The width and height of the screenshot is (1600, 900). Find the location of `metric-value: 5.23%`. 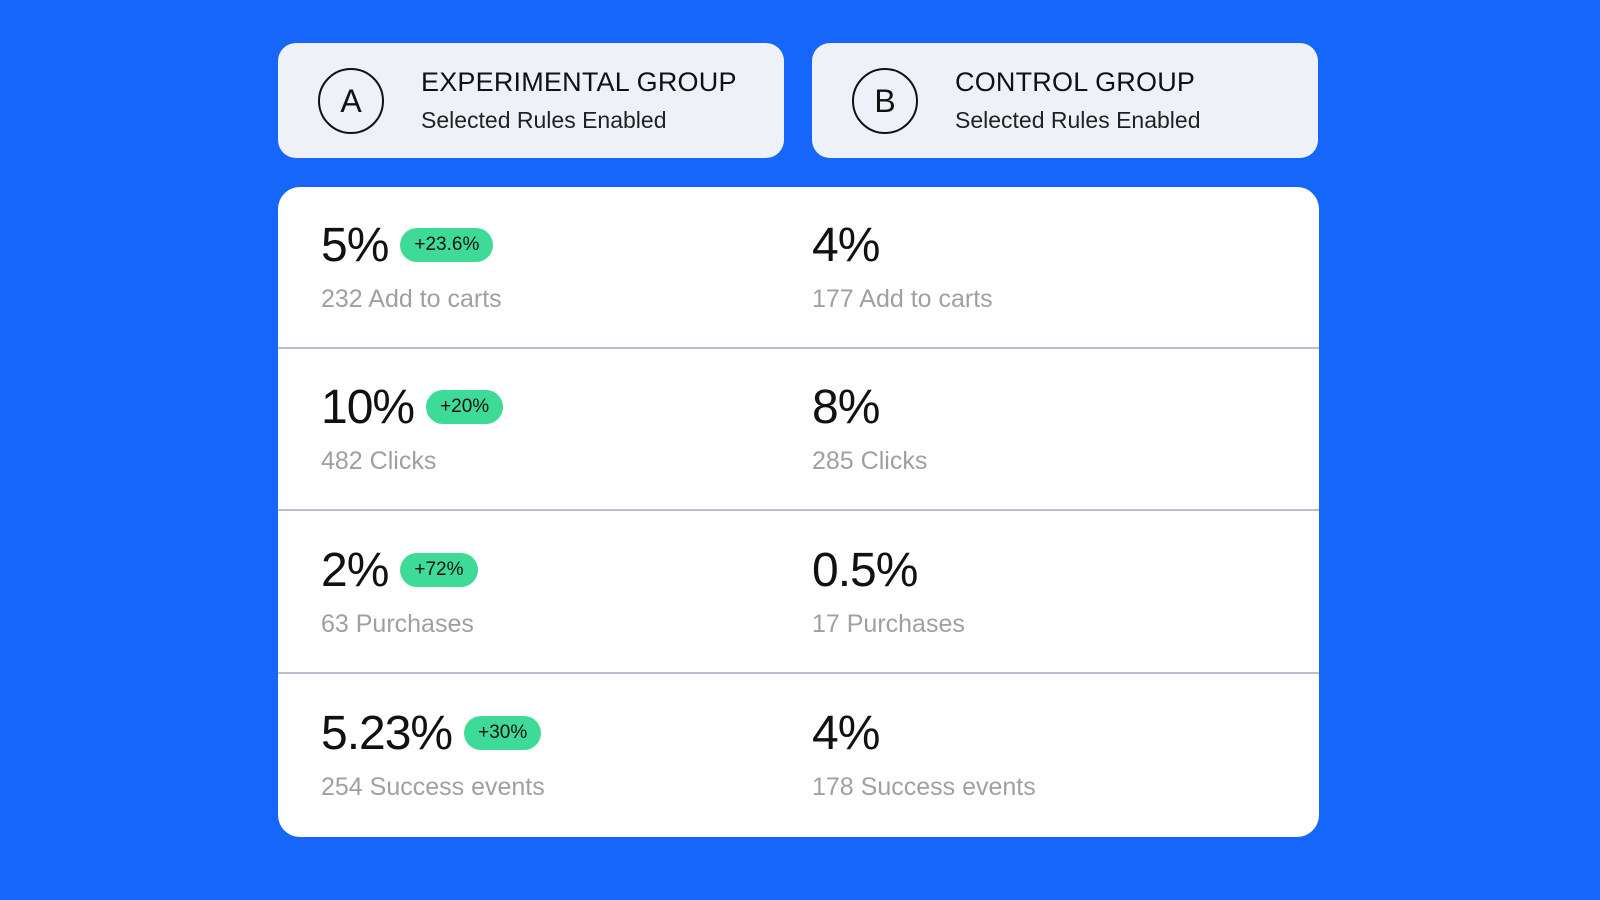

metric-value: 5.23% is located at coordinates (387, 733).